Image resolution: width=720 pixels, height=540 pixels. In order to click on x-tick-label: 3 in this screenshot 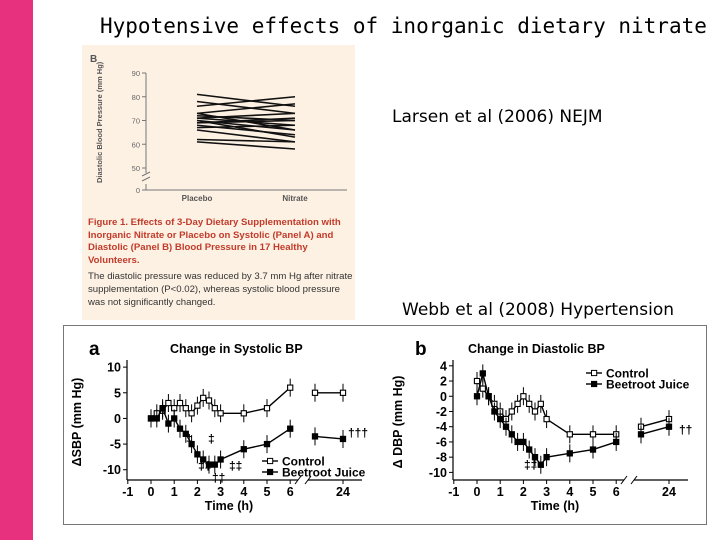, I will do `click(220, 492)`.